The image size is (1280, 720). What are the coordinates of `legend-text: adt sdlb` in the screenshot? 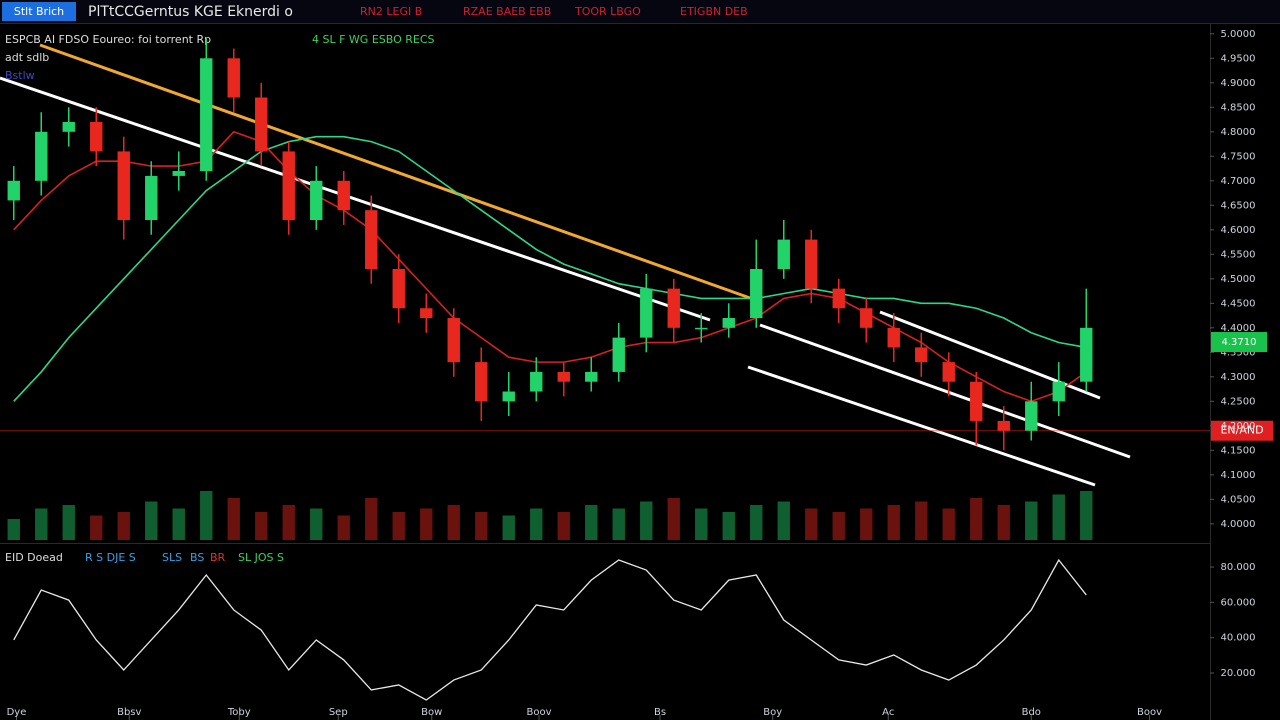 It's located at (27, 57).